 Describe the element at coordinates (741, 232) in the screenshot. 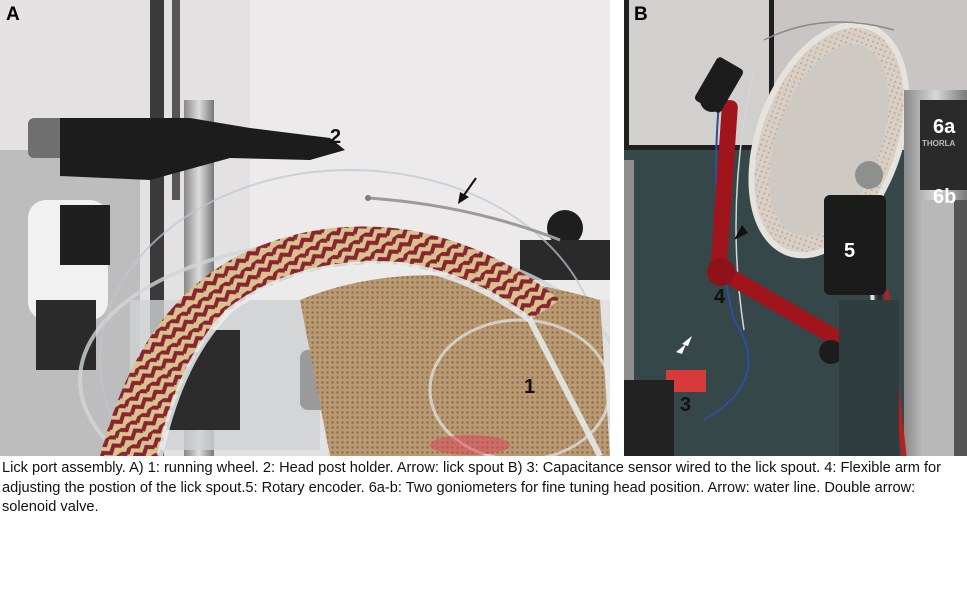

I see `water-line-arrow` at that location.